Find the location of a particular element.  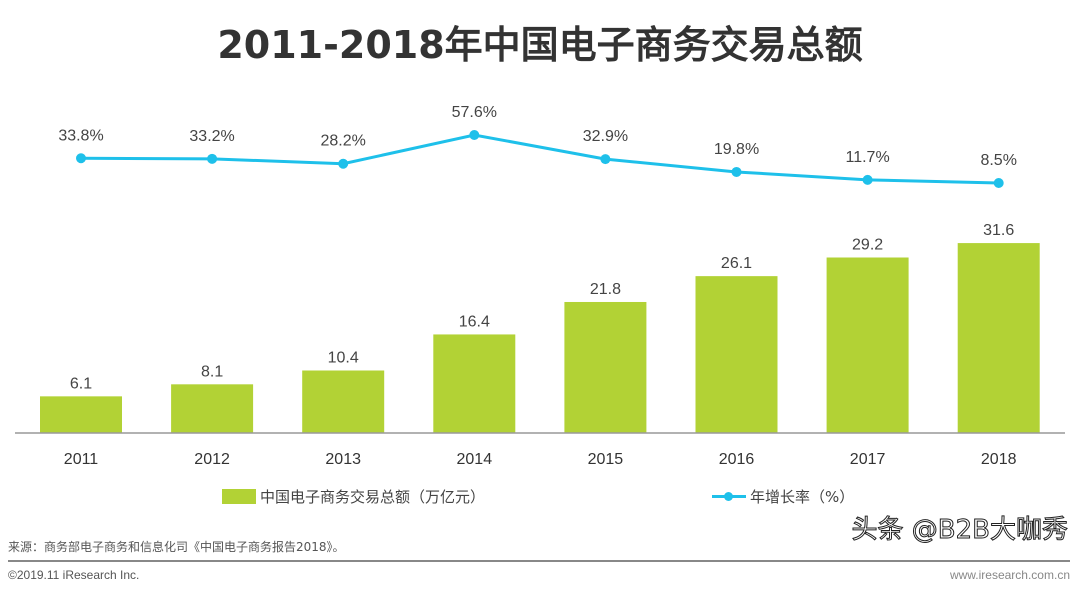

bar-2018 is located at coordinates (998, 338).